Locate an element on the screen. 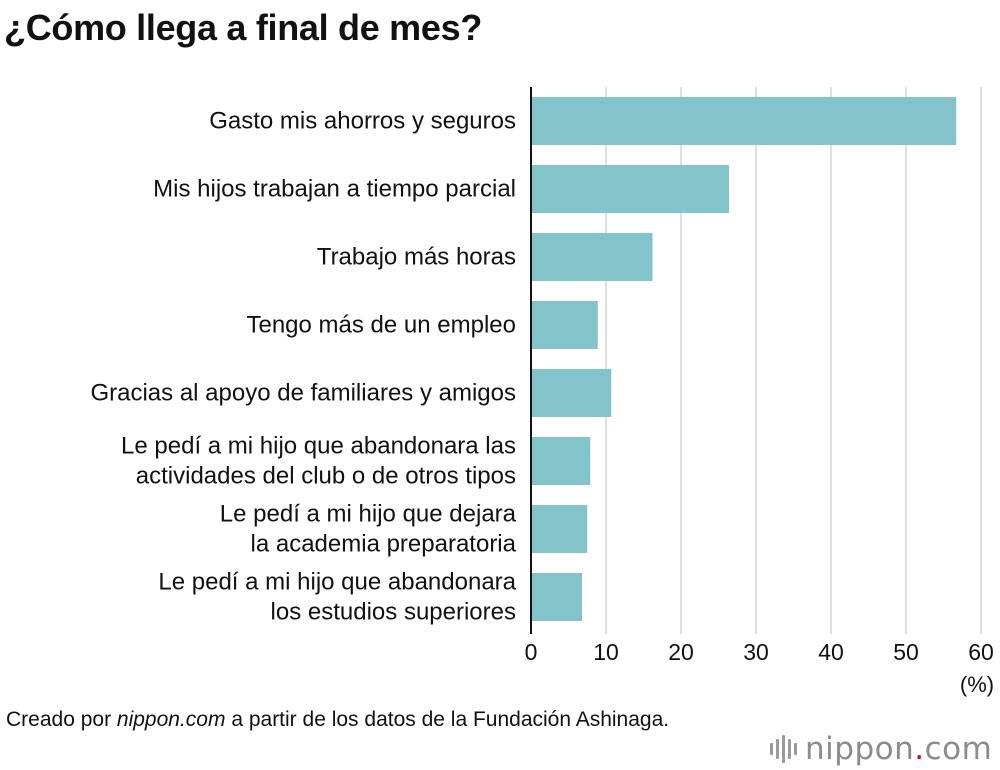 Image resolution: width=1000 pixels, height=770 pixels. nippon-logo: nippon.com is located at coordinates (881, 749).